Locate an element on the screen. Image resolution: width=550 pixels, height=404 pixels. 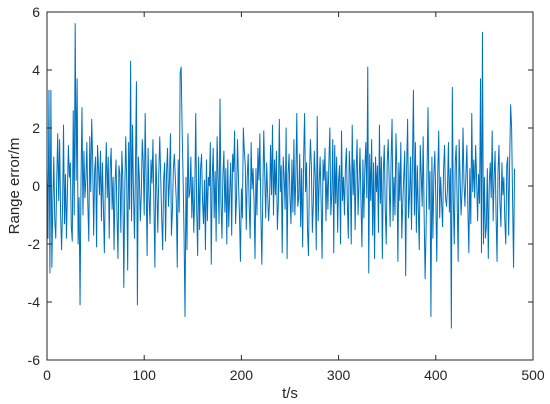
y-tick-label: -4 is located at coordinates (34, 302).